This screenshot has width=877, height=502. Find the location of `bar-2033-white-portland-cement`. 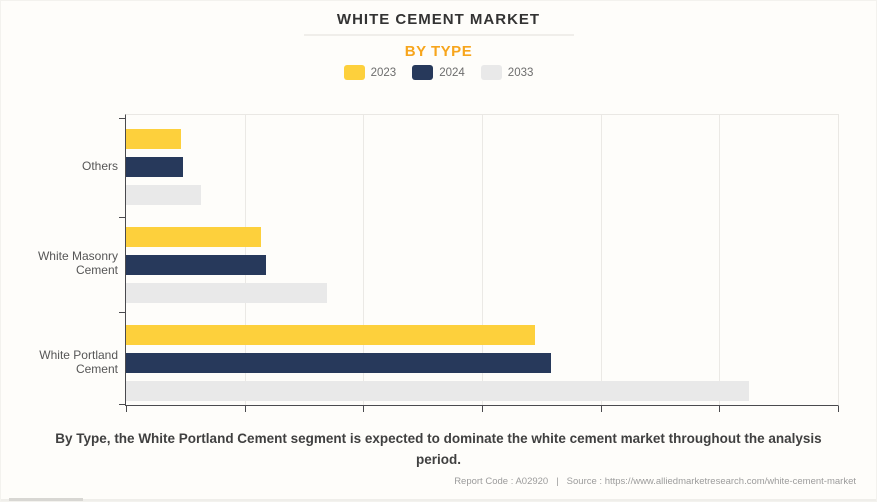

bar-2033-white-portland-cement is located at coordinates (437, 391).